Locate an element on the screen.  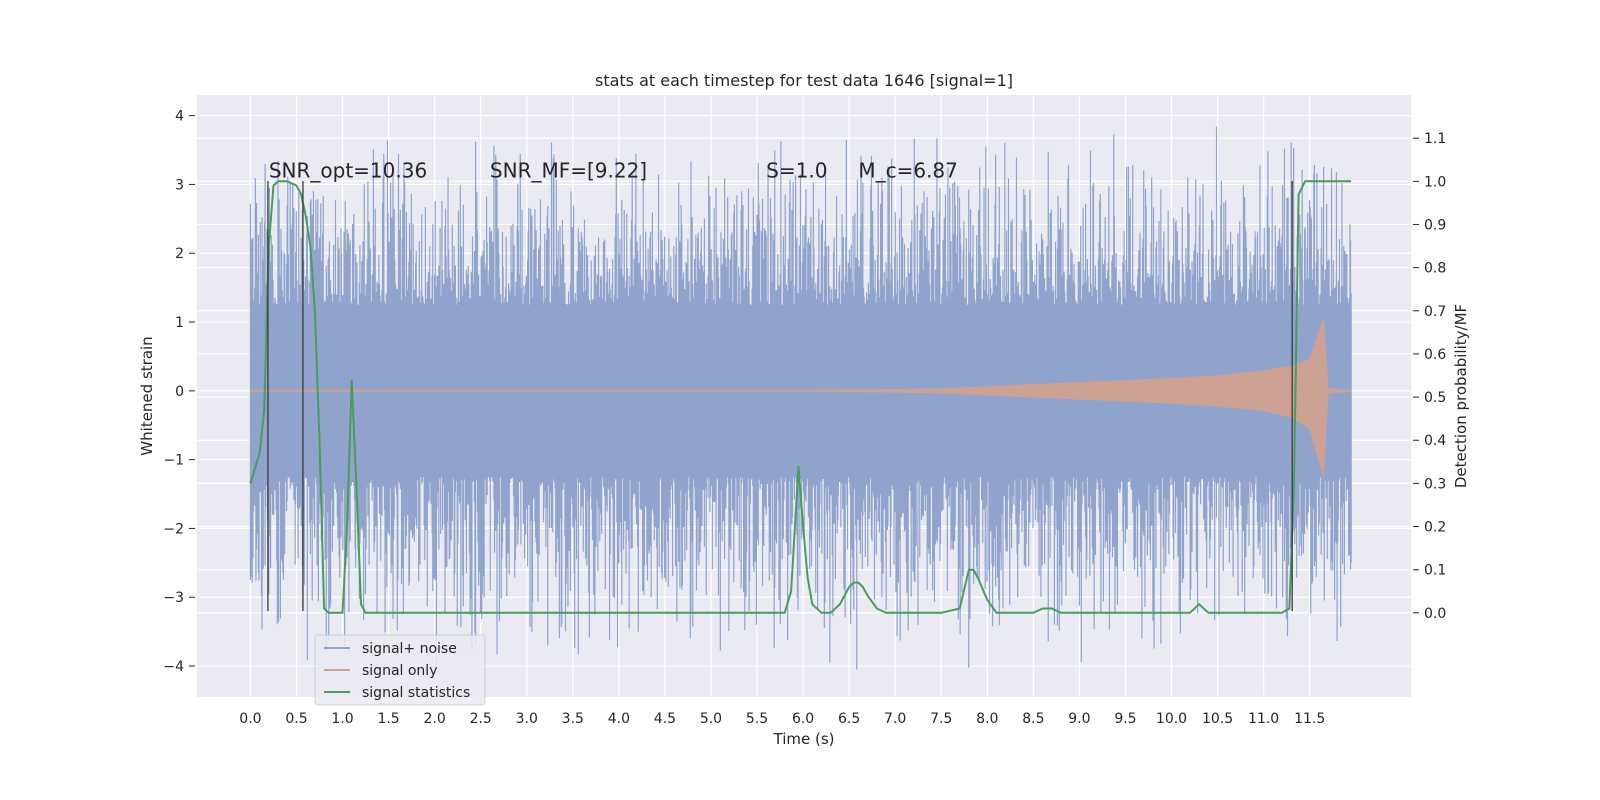
x-tick-label: 1.5 is located at coordinates (388, 719).